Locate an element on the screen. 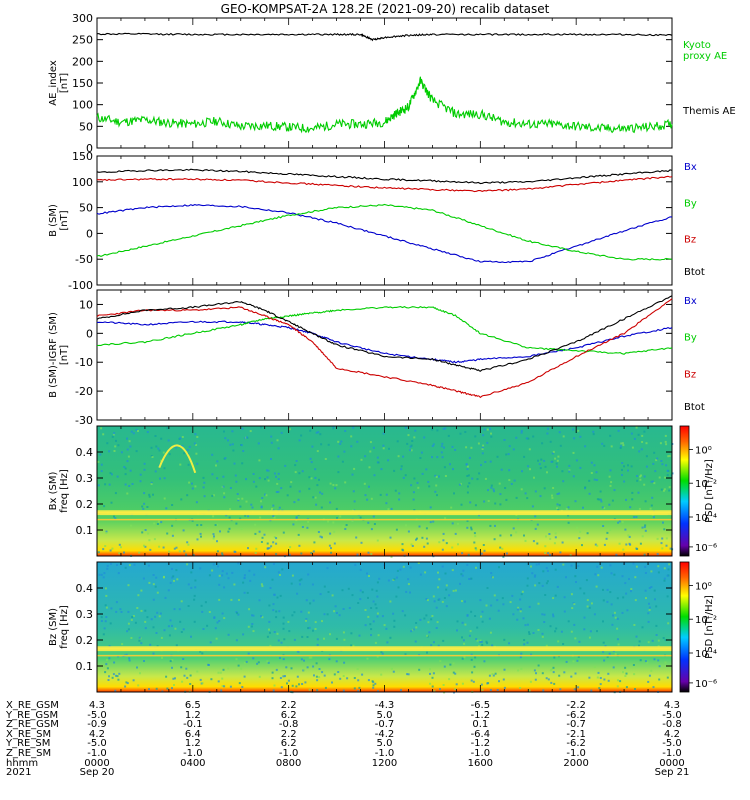 This screenshot has height=800, width=750. ephemeris-cell: 1200 is located at coordinates (384, 763).